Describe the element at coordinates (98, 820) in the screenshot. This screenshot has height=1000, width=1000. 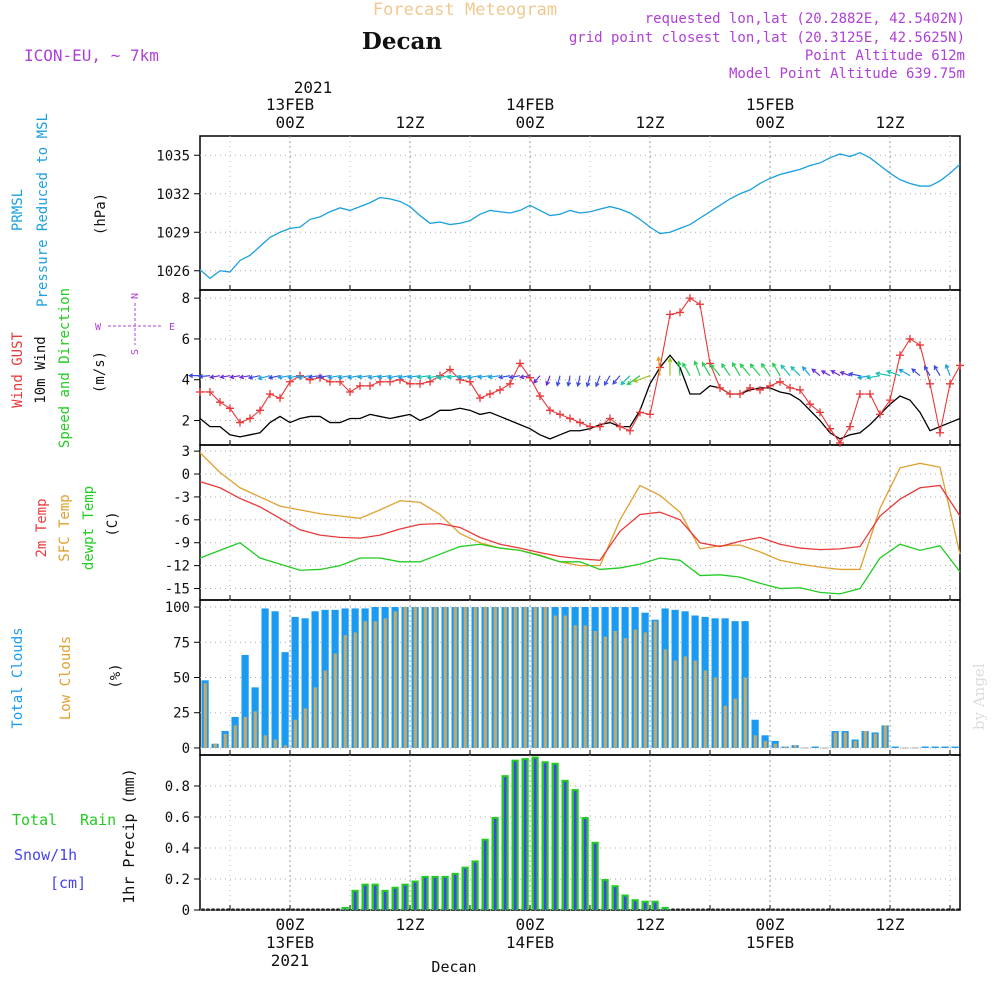
I see `label-rain: Rain` at that location.